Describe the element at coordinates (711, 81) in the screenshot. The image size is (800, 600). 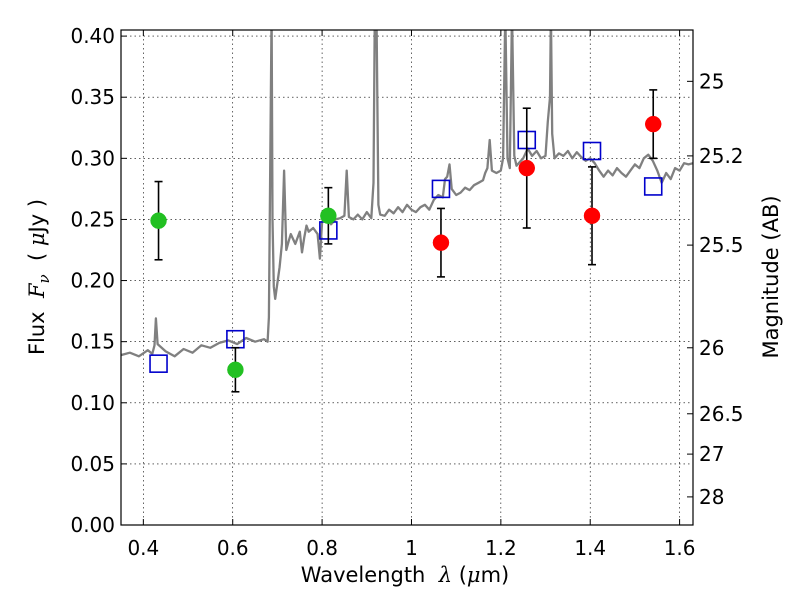
I see `y2-tick-label: 25` at that location.